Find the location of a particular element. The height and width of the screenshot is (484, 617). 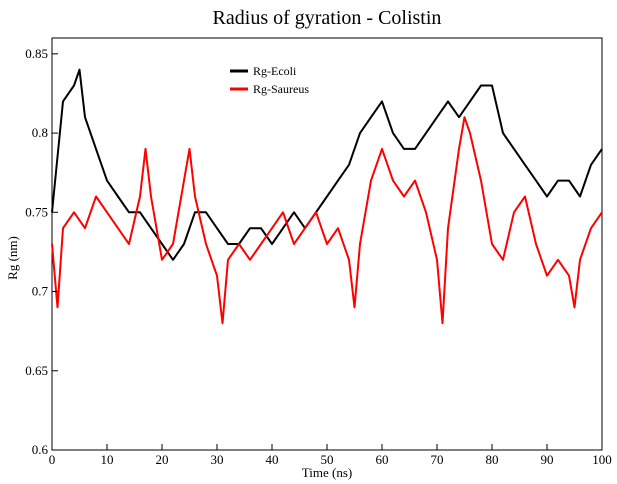

chart-title: Radius of gyration - Colistin is located at coordinates (327, 18).